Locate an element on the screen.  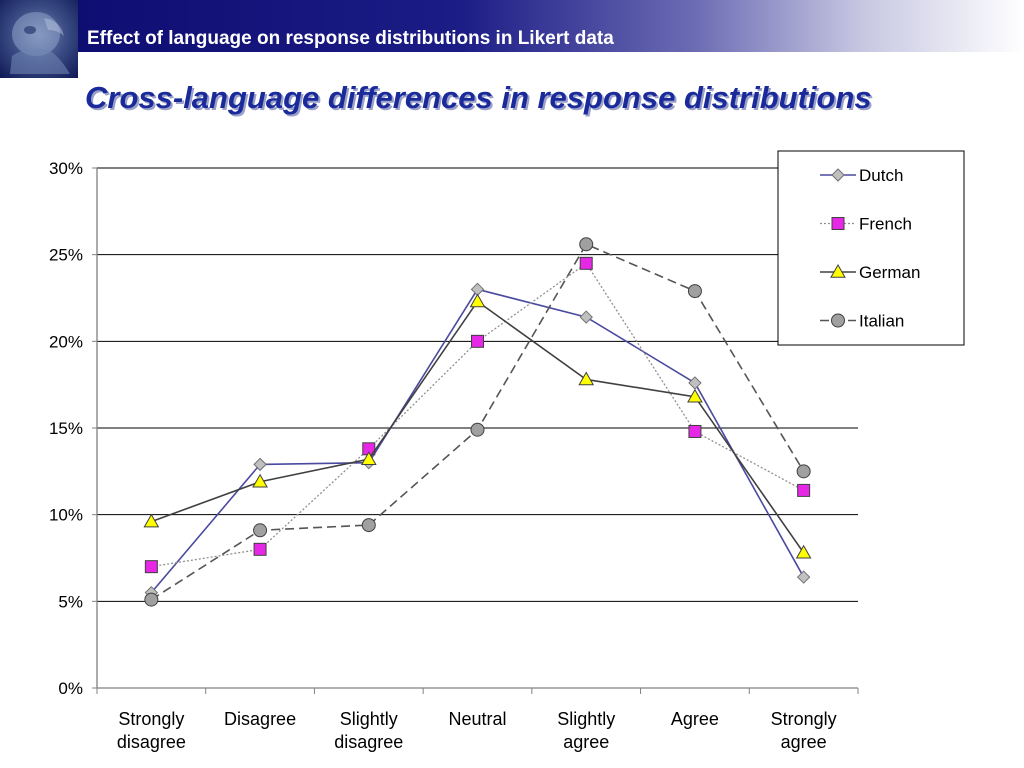
x-tick-label: Slightly agree is located at coordinates (586, 730).